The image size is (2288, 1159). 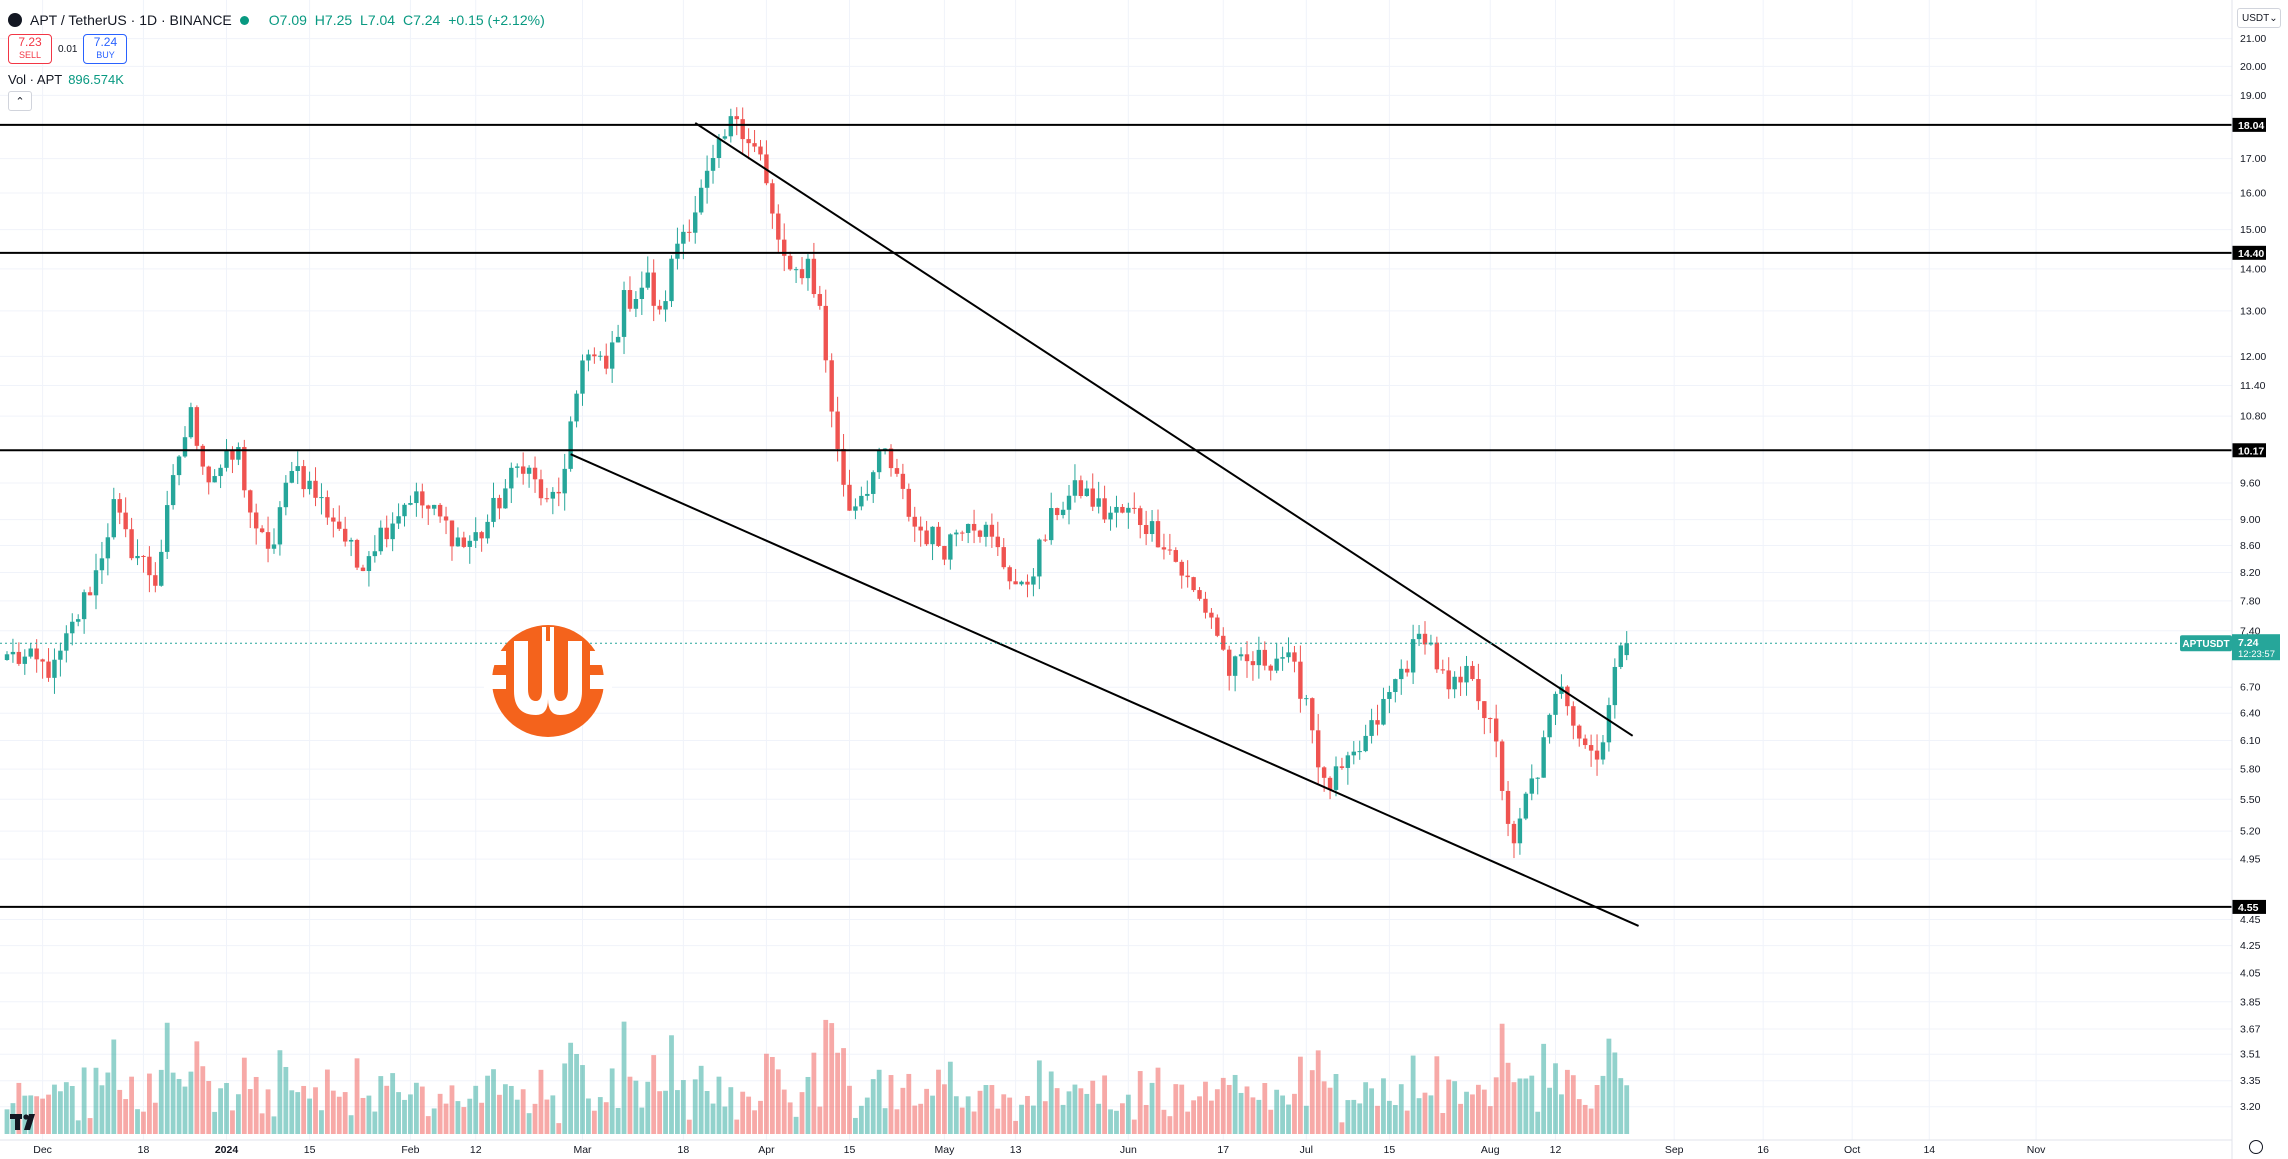 What do you see at coordinates (25, 1122) in the screenshot?
I see `tradingview-logo-icon` at bounding box center [25, 1122].